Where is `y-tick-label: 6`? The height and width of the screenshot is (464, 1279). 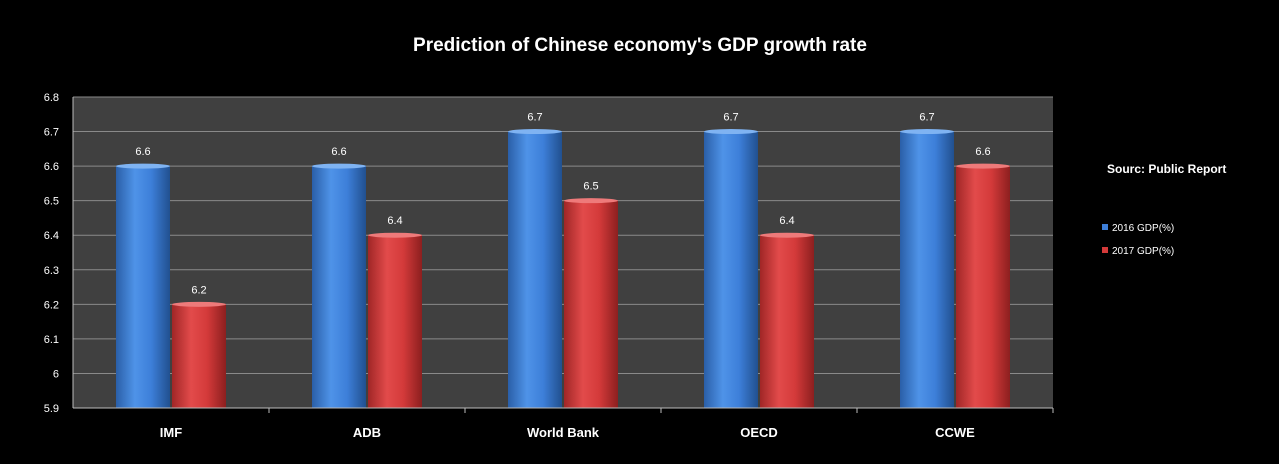
y-tick-label: 6 is located at coordinates (56, 374).